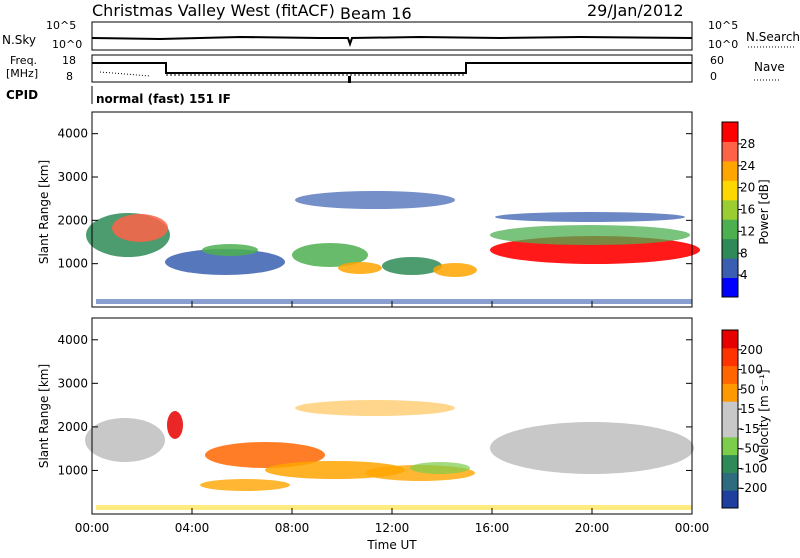 This screenshot has height=558, width=800. I want to click on frequency-trace, so click(392, 68).